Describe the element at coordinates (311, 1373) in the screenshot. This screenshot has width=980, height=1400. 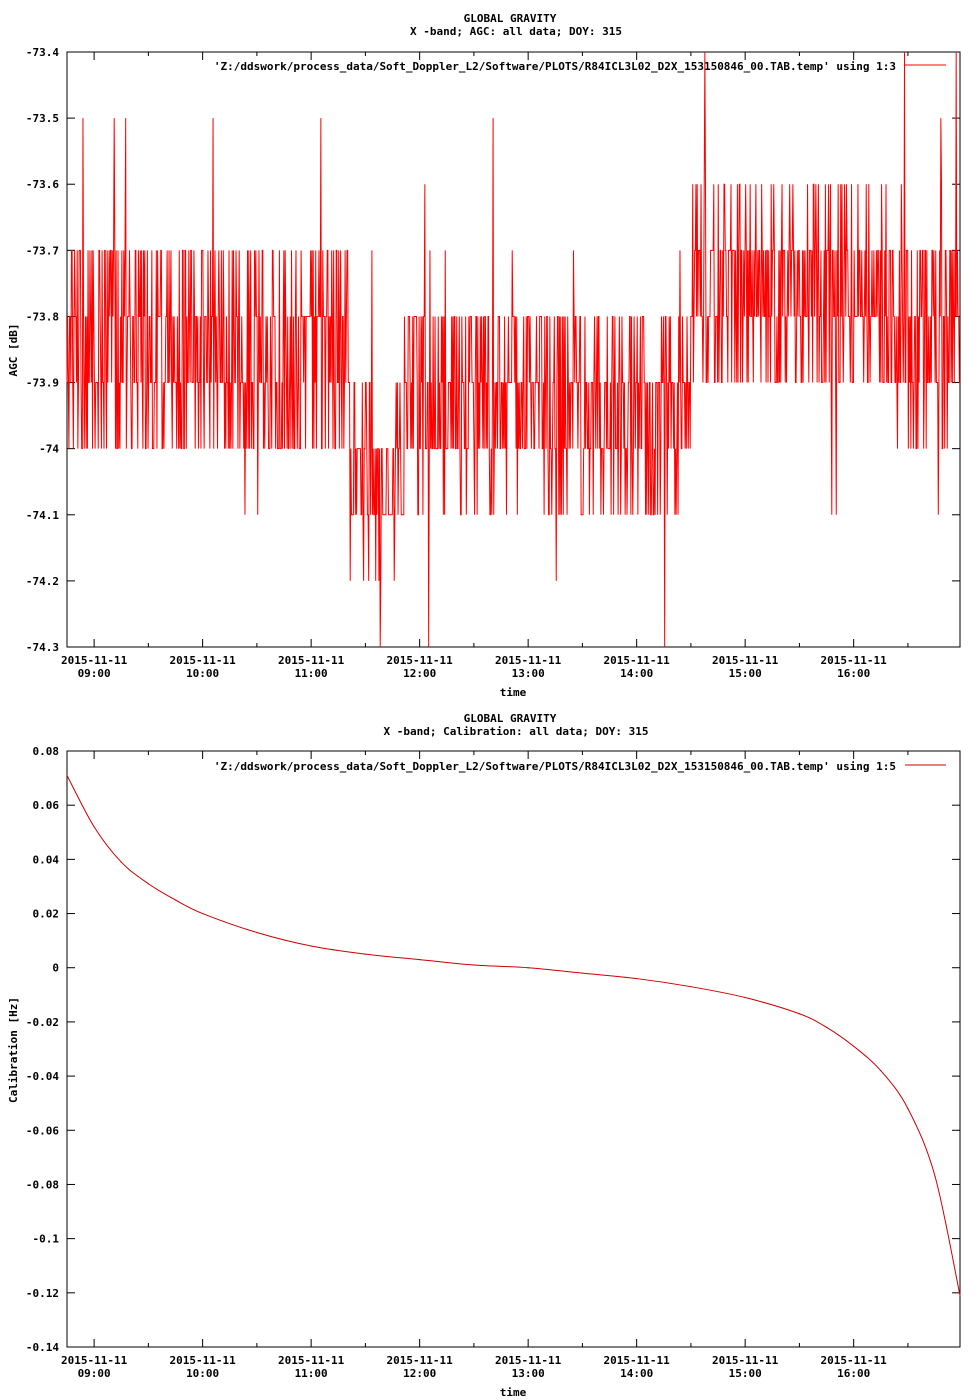
I see `calibration-x-tick-time: 11:00` at that location.